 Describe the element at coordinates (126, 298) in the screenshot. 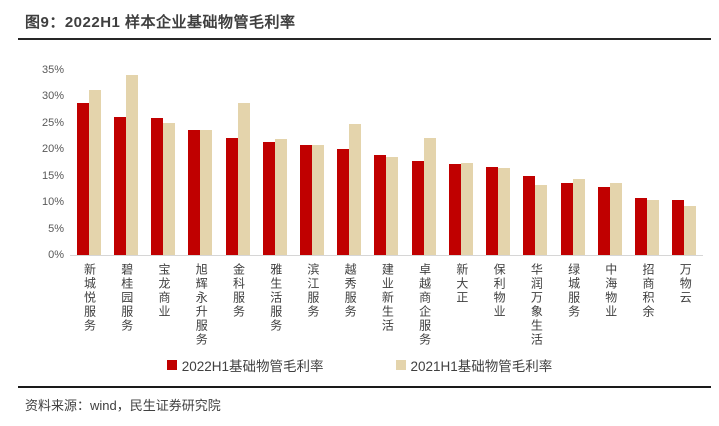

I see `x-axis-label: 碧桂园服务` at that location.